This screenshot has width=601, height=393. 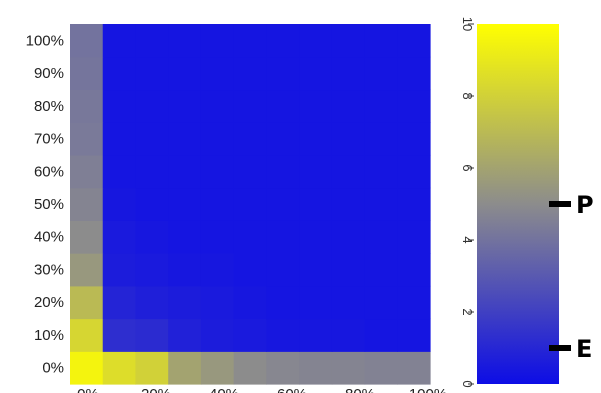 What do you see at coordinates (156, 389) in the screenshot?
I see `x-tick-label: 20%` at bounding box center [156, 389].